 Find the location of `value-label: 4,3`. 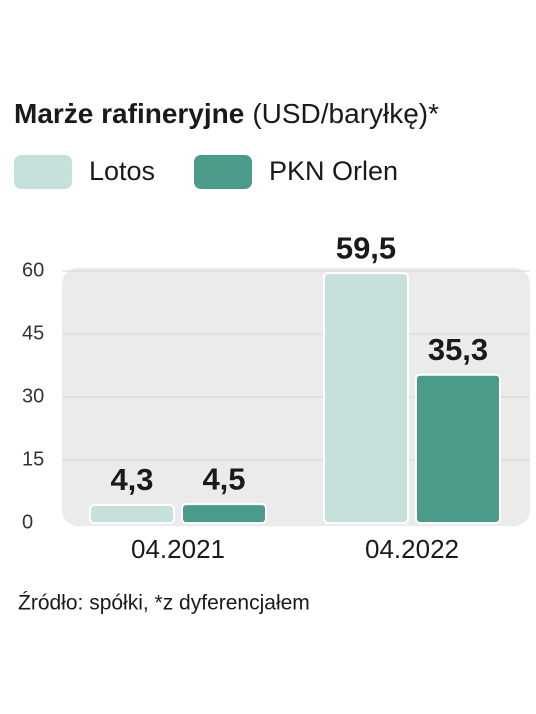

value-label: 4,3 is located at coordinates (131, 479).